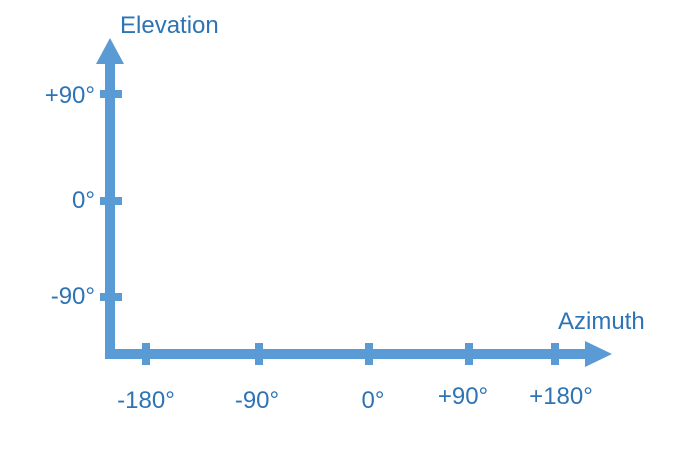  Describe the element at coordinates (598, 354) in the screenshot. I see `x-axis-arrowhead` at that location.